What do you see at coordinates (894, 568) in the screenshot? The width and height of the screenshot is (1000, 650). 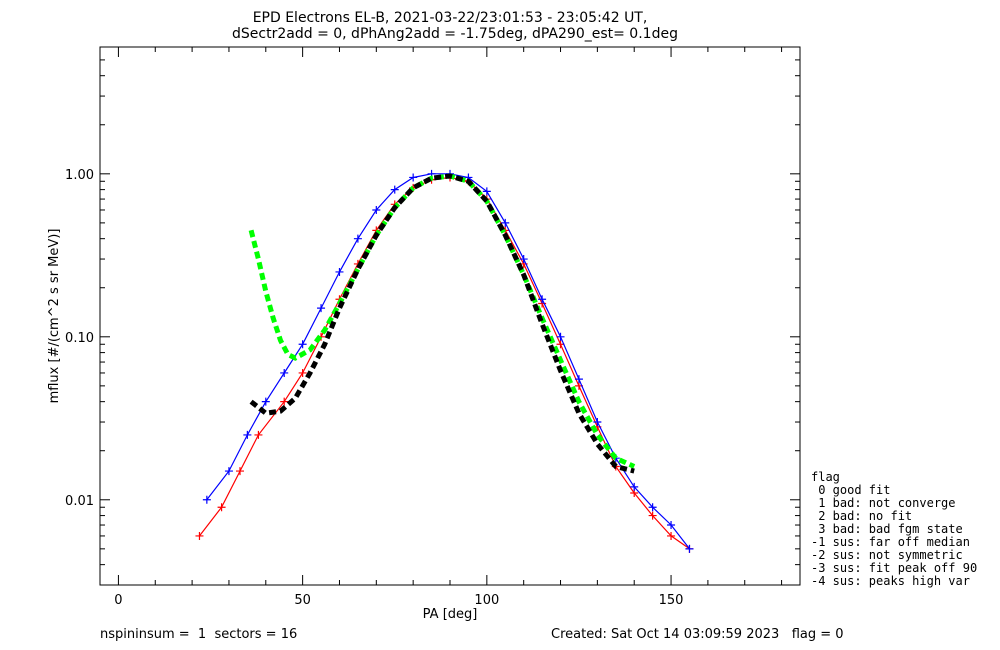 I see `legend-entry: -3 sus: fit peak off 90` at bounding box center [894, 568].